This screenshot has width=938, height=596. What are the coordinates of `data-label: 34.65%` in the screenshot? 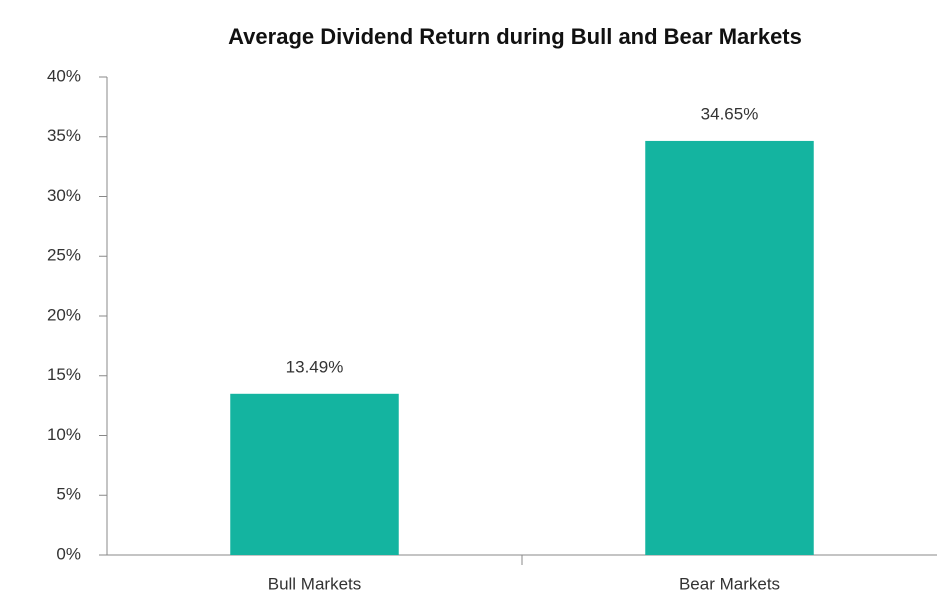 It's located at (730, 113).